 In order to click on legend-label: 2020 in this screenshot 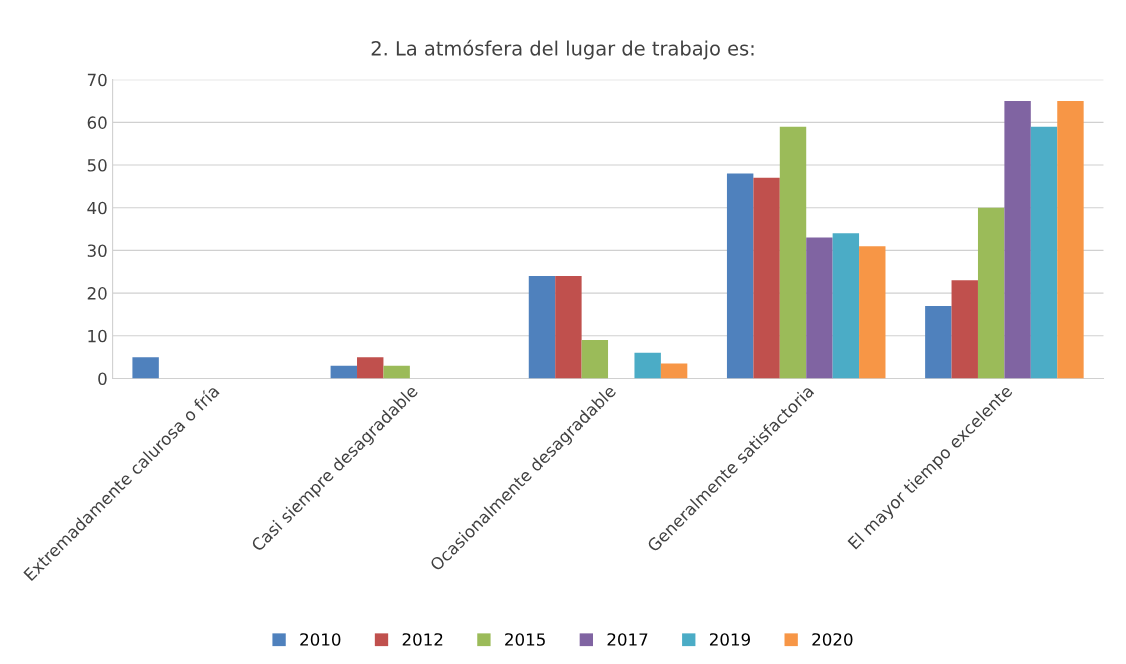, I will do `click(832, 639)`.